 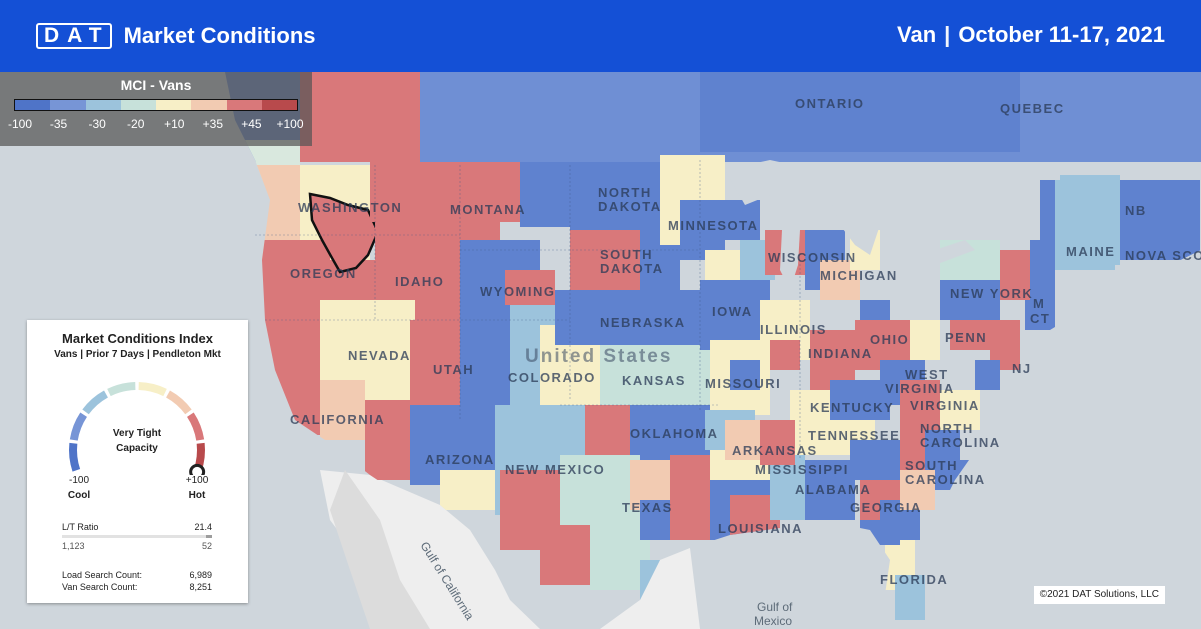 What do you see at coordinates (626, 254) in the screenshot?
I see `label-south-dakota: SOUTH` at bounding box center [626, 254].